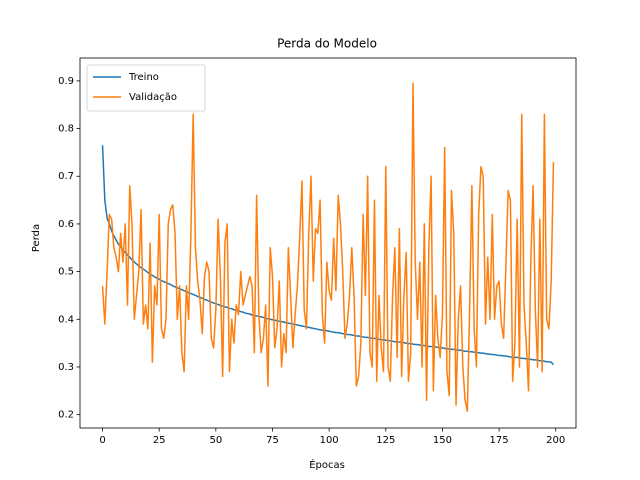  I want to click on x-tick-label: 125, so click(385, 440).